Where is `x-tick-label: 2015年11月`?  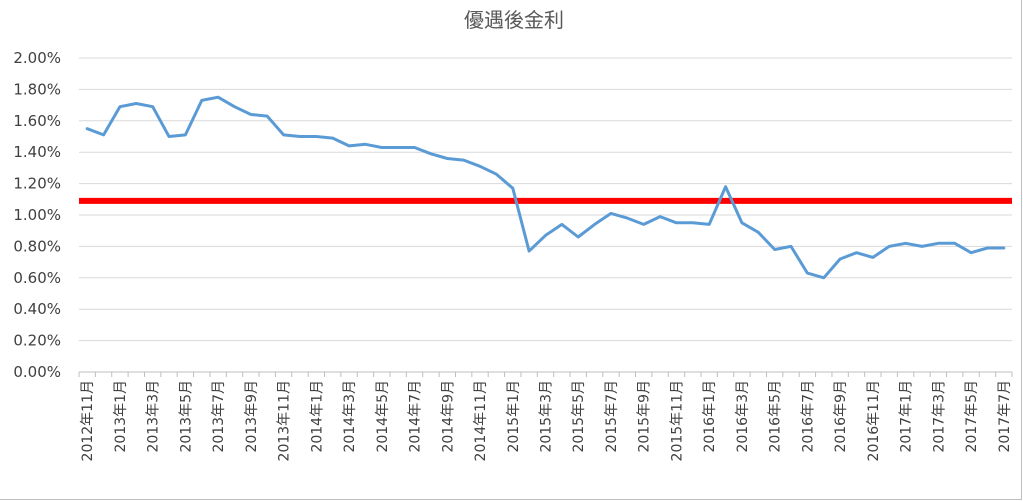
x-tick-label: 2015年11月 is located at coordinates (677, 420).